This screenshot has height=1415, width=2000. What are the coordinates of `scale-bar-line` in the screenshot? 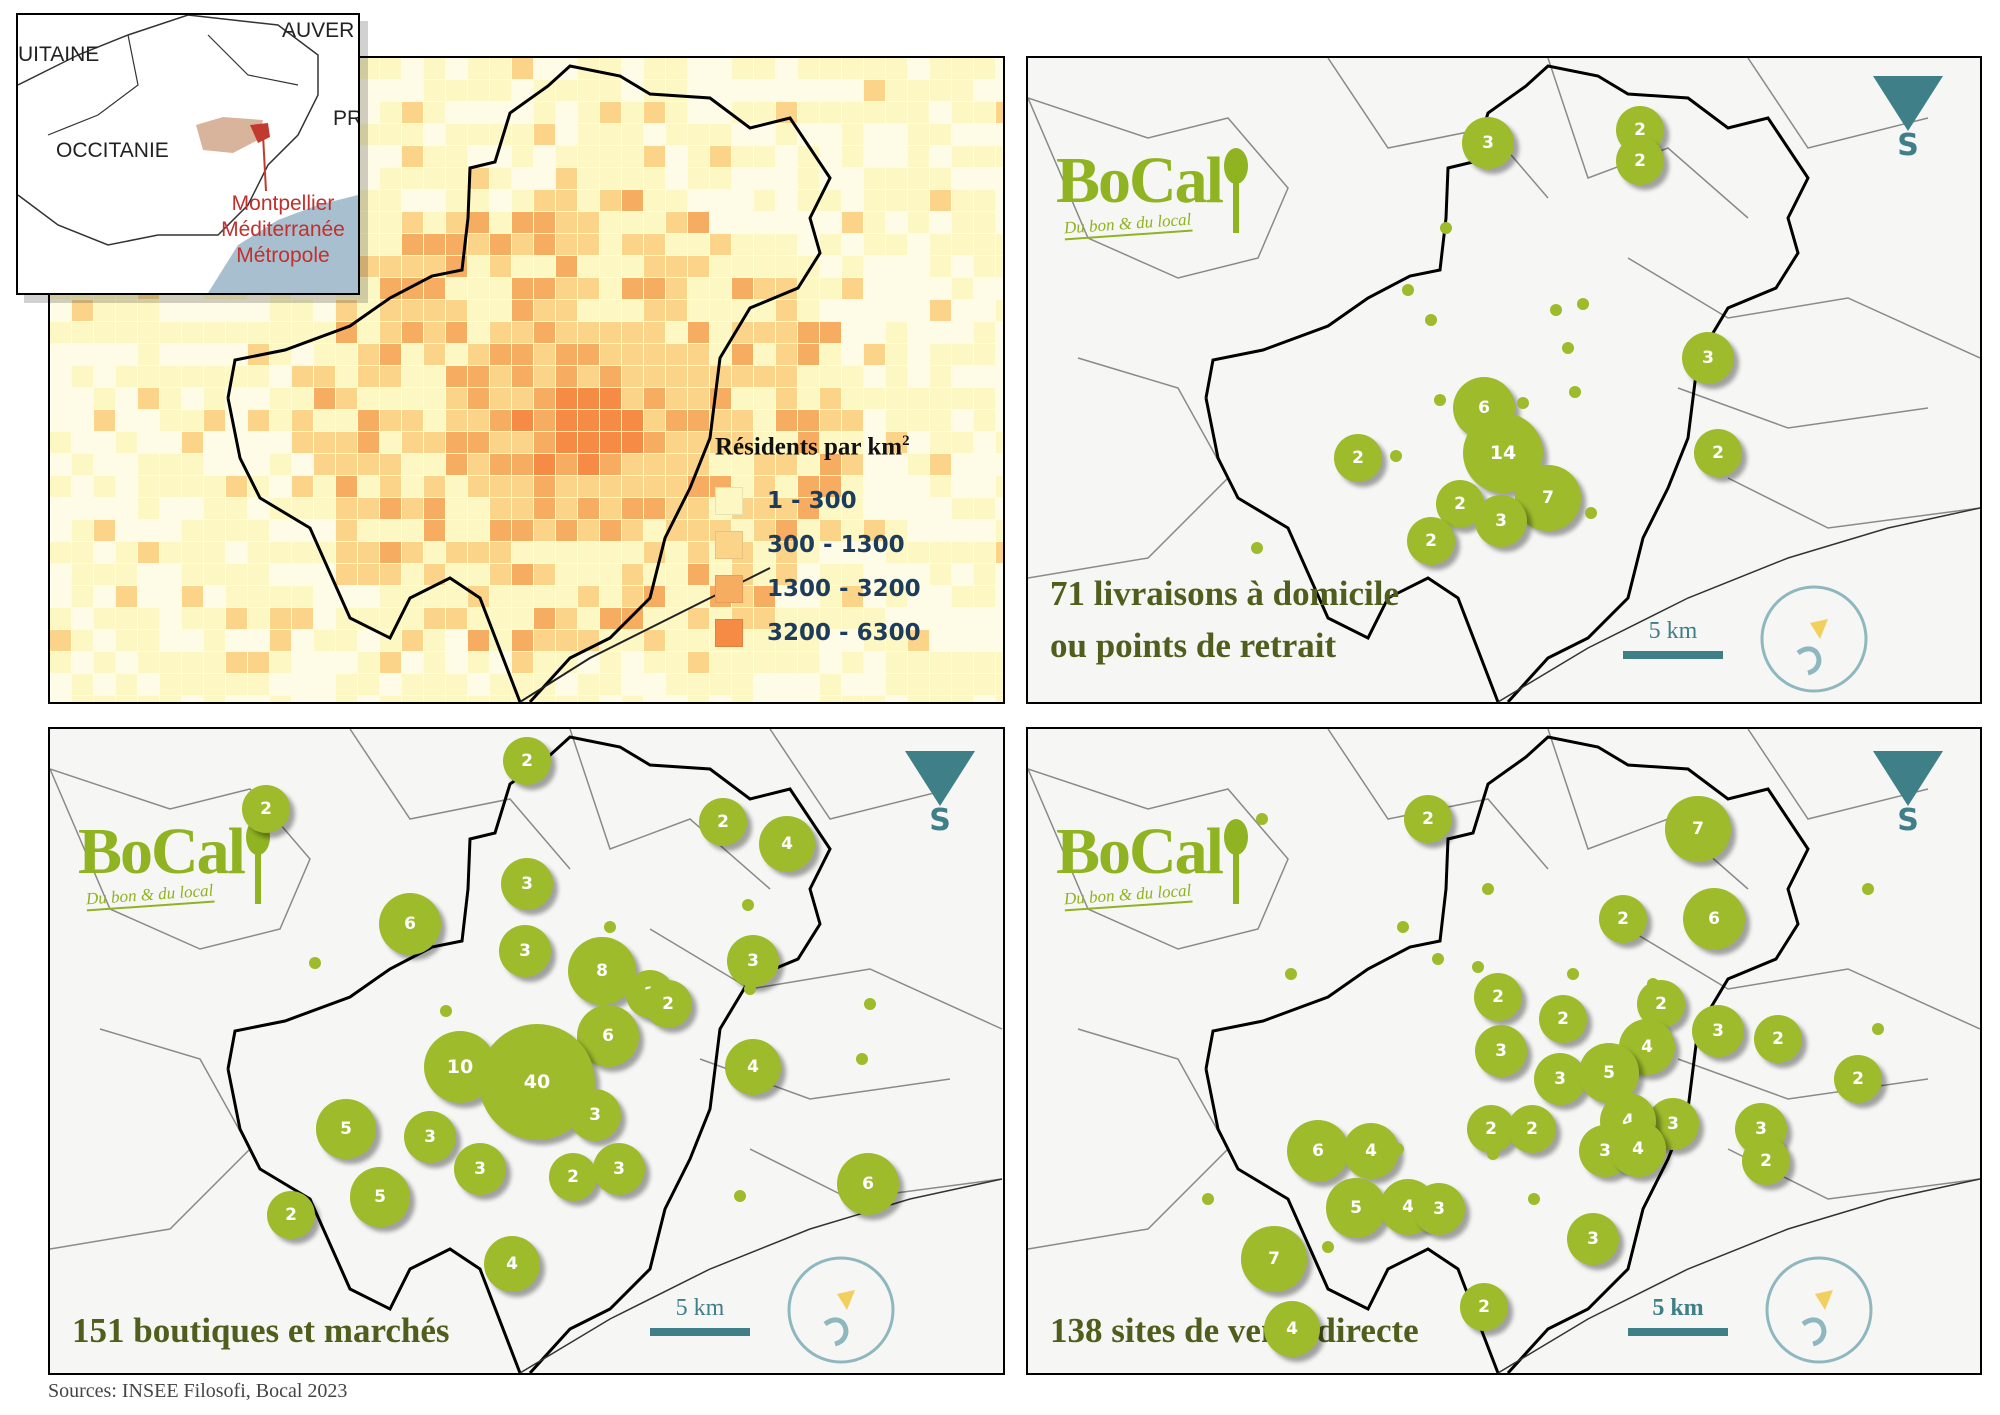 It's located at (700, 1332).